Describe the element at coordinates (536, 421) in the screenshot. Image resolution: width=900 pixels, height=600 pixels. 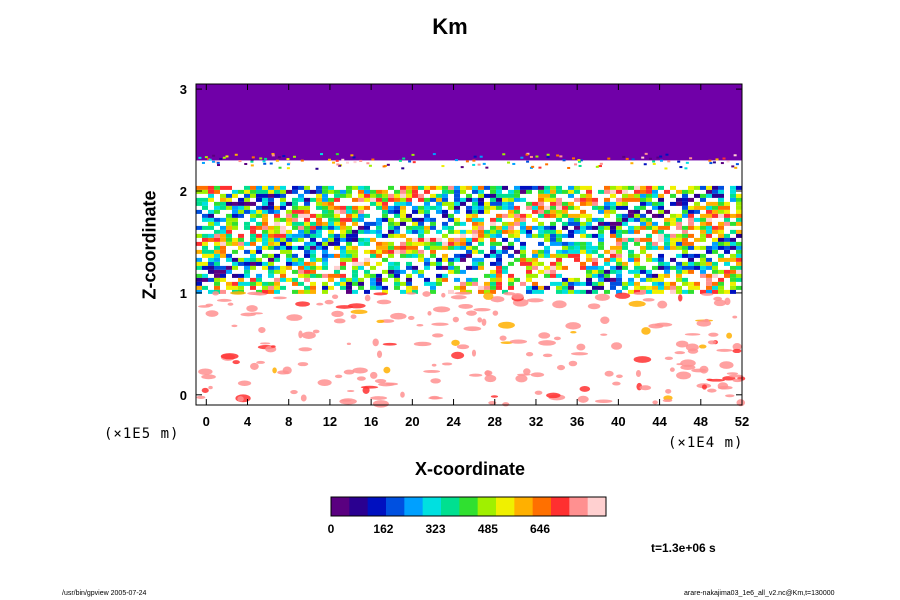
I see `x-tick-label: 32` at that location.